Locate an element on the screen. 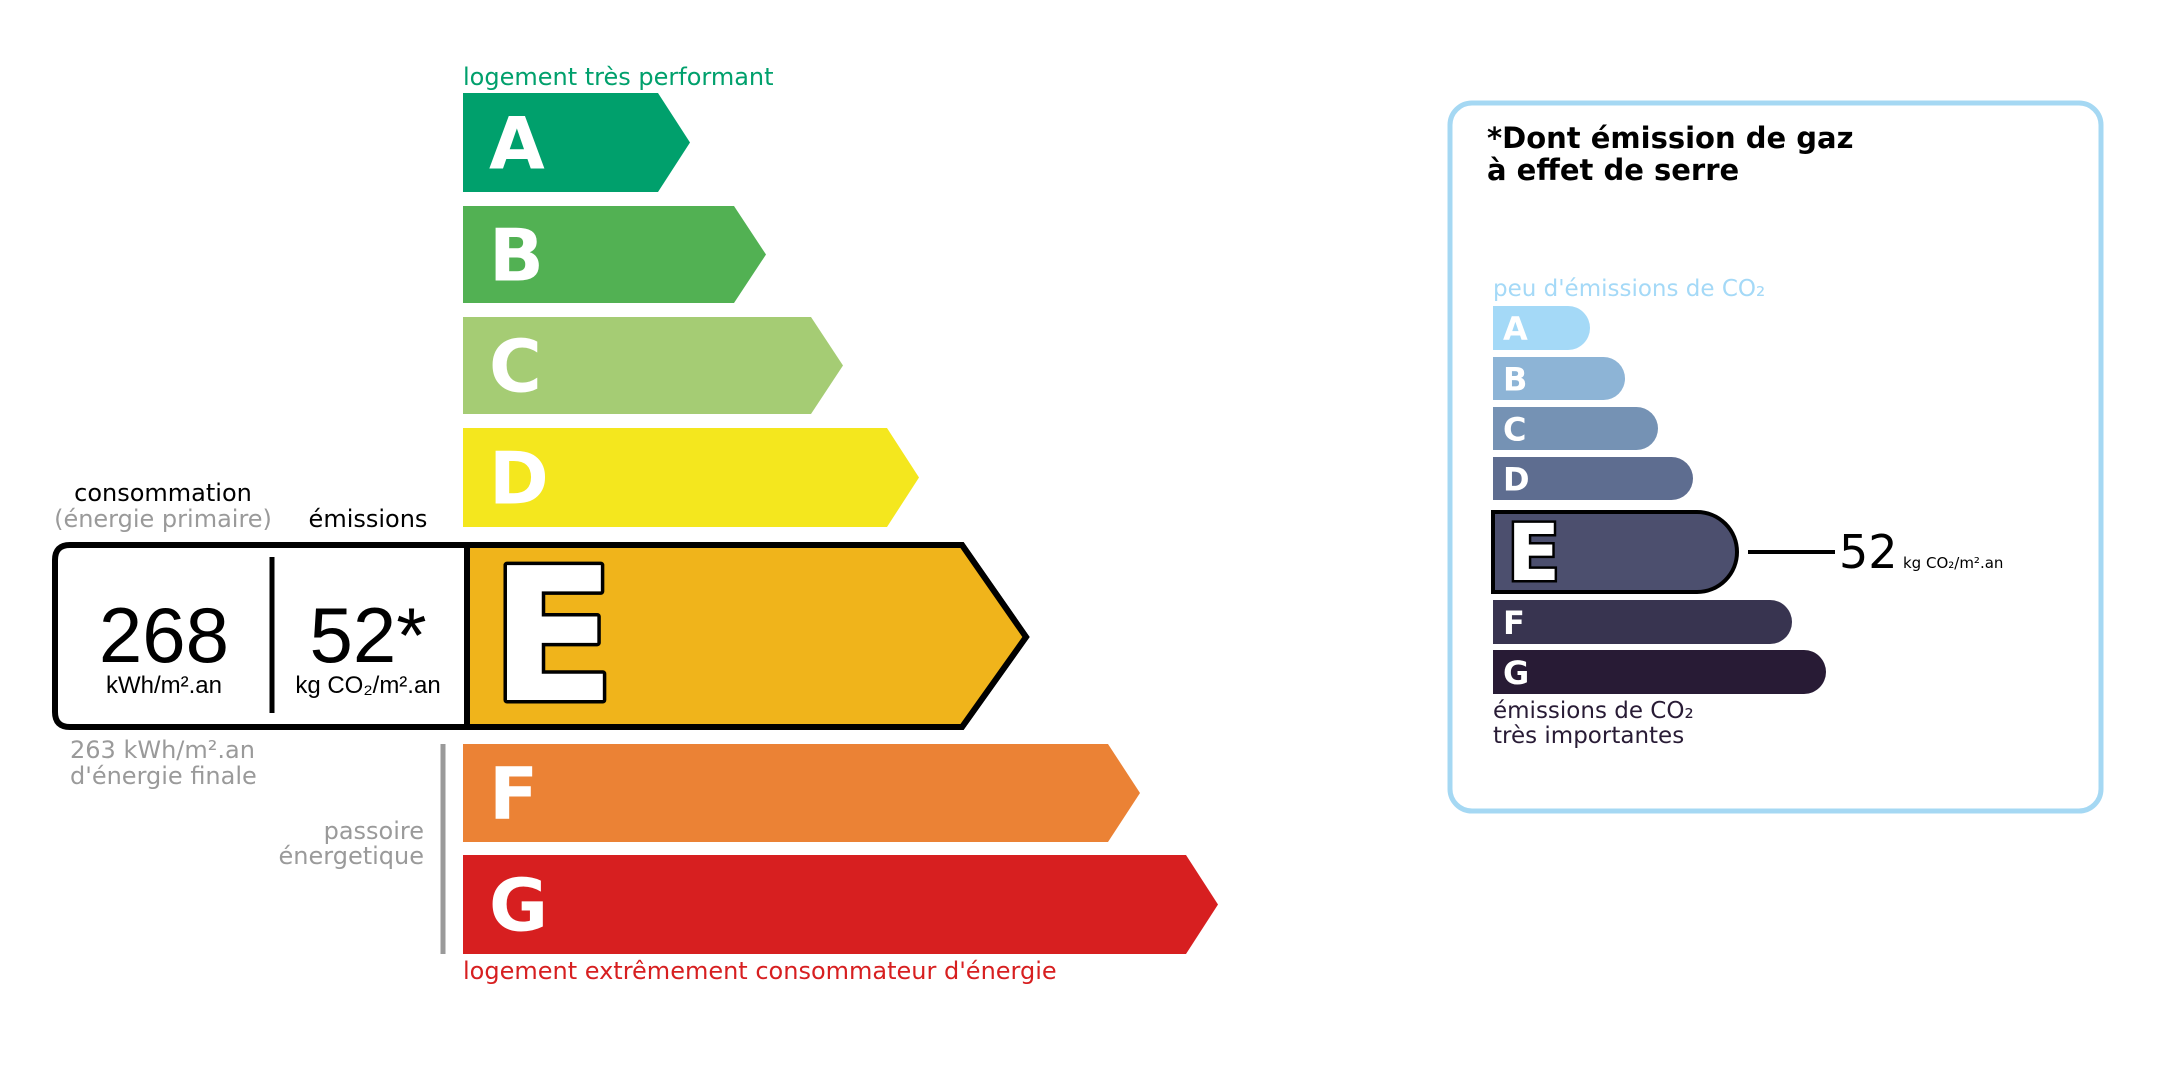 The image size is (2169, 1079). ges-unit: kg CO₂/m².an is located at coordinates (1953, 563).